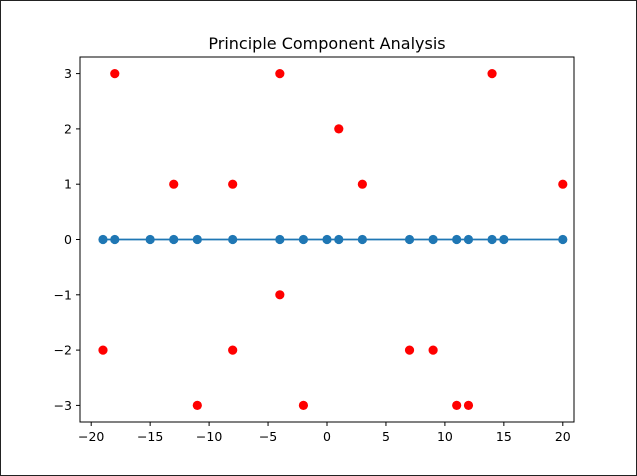 The width and height of the screenshot is (637, 476). What do you see at coordinates (91, 436) in the screenshot?
I see `x-tick-label: −20` at bounding box center [91, 436].